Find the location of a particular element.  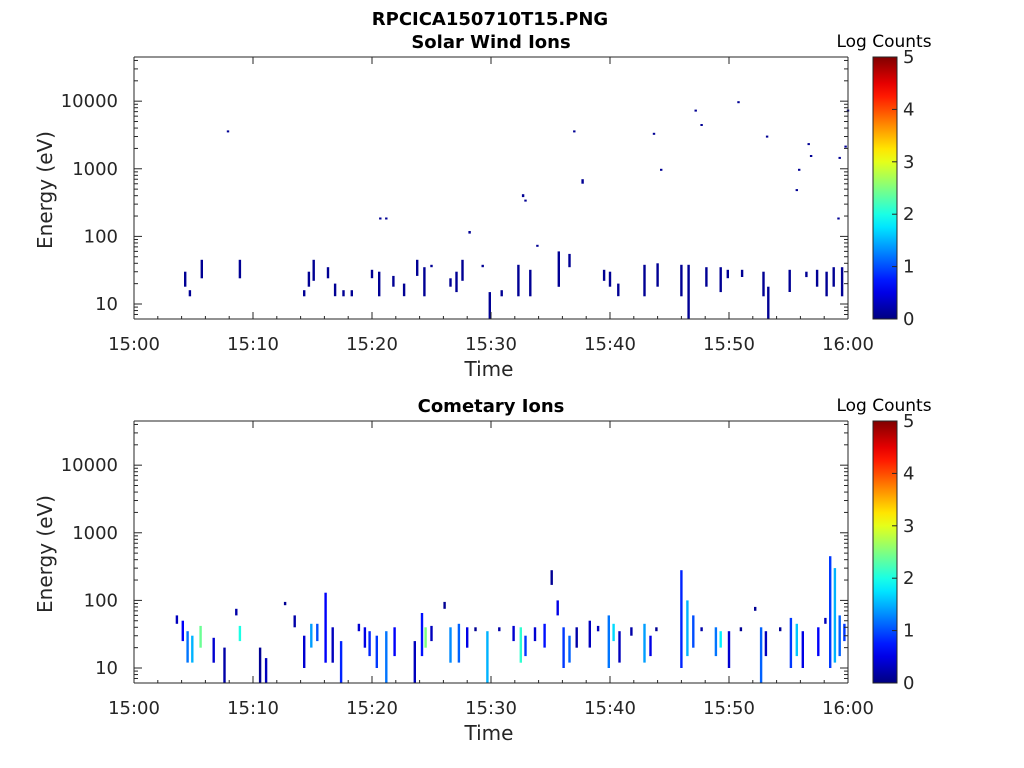

y-tick-label: 100 is located at coordinates (101, 600).